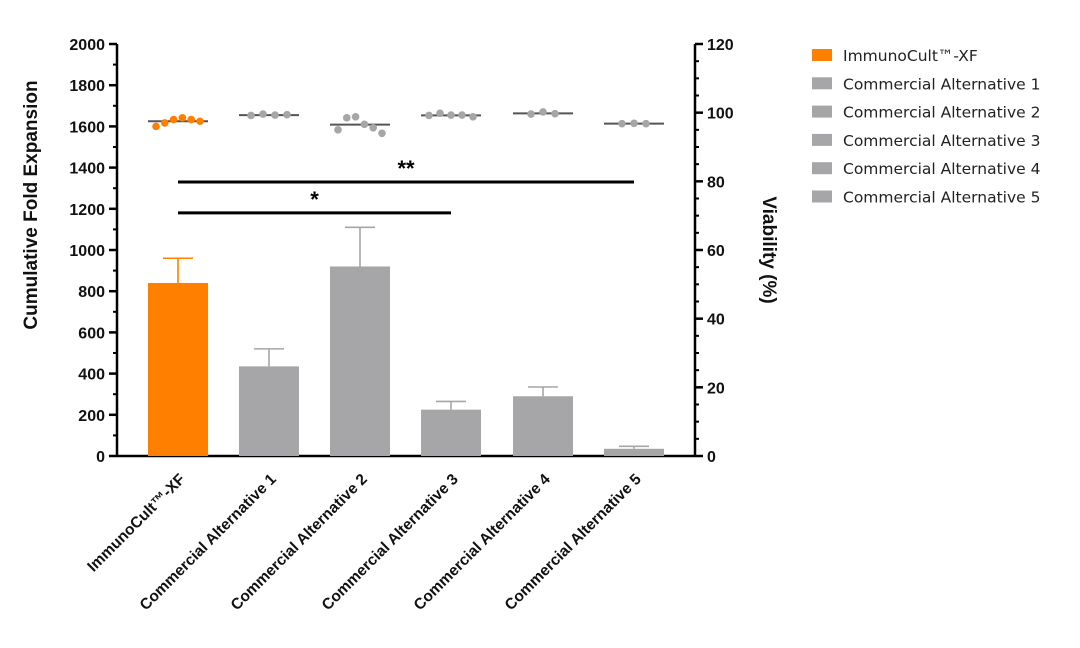 The width and height of the screenshot is (1080, 648). What do you see at coordinates (91, 375) in the screenshot?
I see `y-tick-label: 400` at bounding box center [91, 375].